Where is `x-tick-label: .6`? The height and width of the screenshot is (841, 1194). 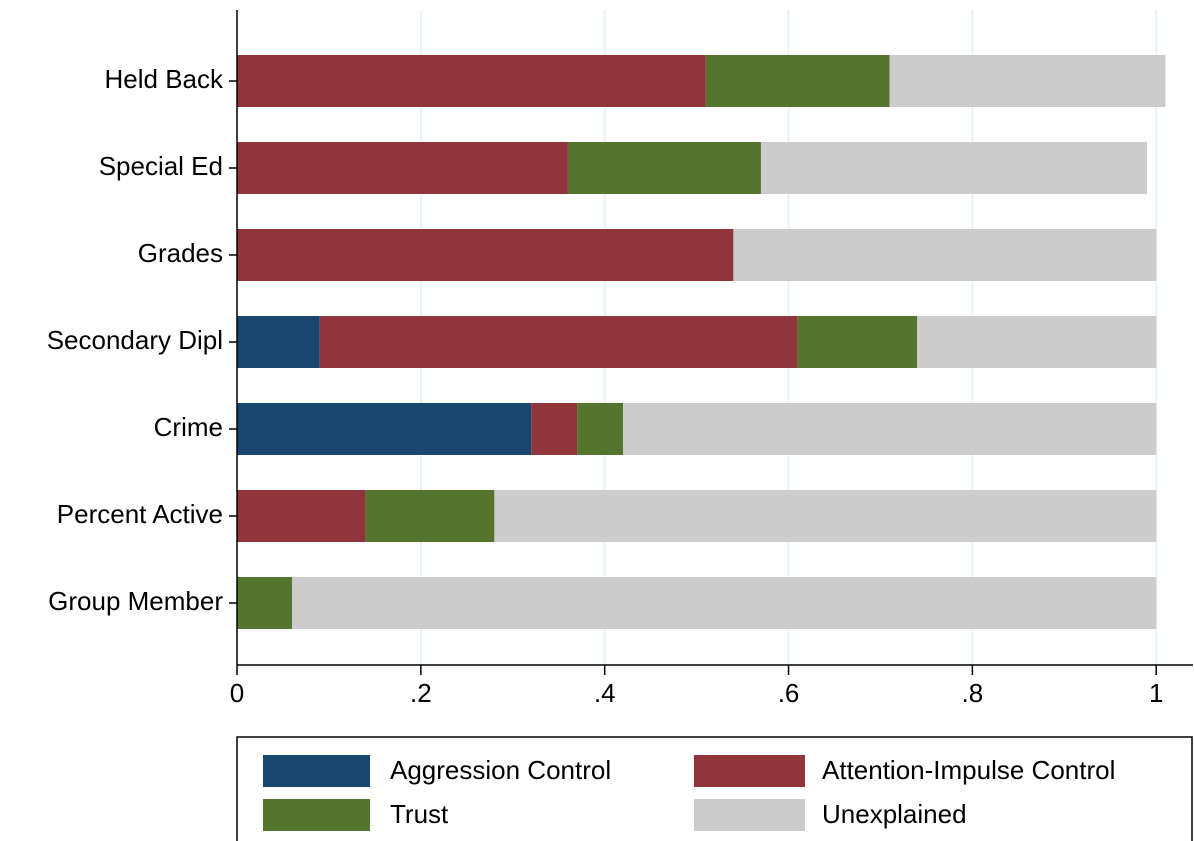
x-tick-label: .6 is located at coordinates (789, 693).